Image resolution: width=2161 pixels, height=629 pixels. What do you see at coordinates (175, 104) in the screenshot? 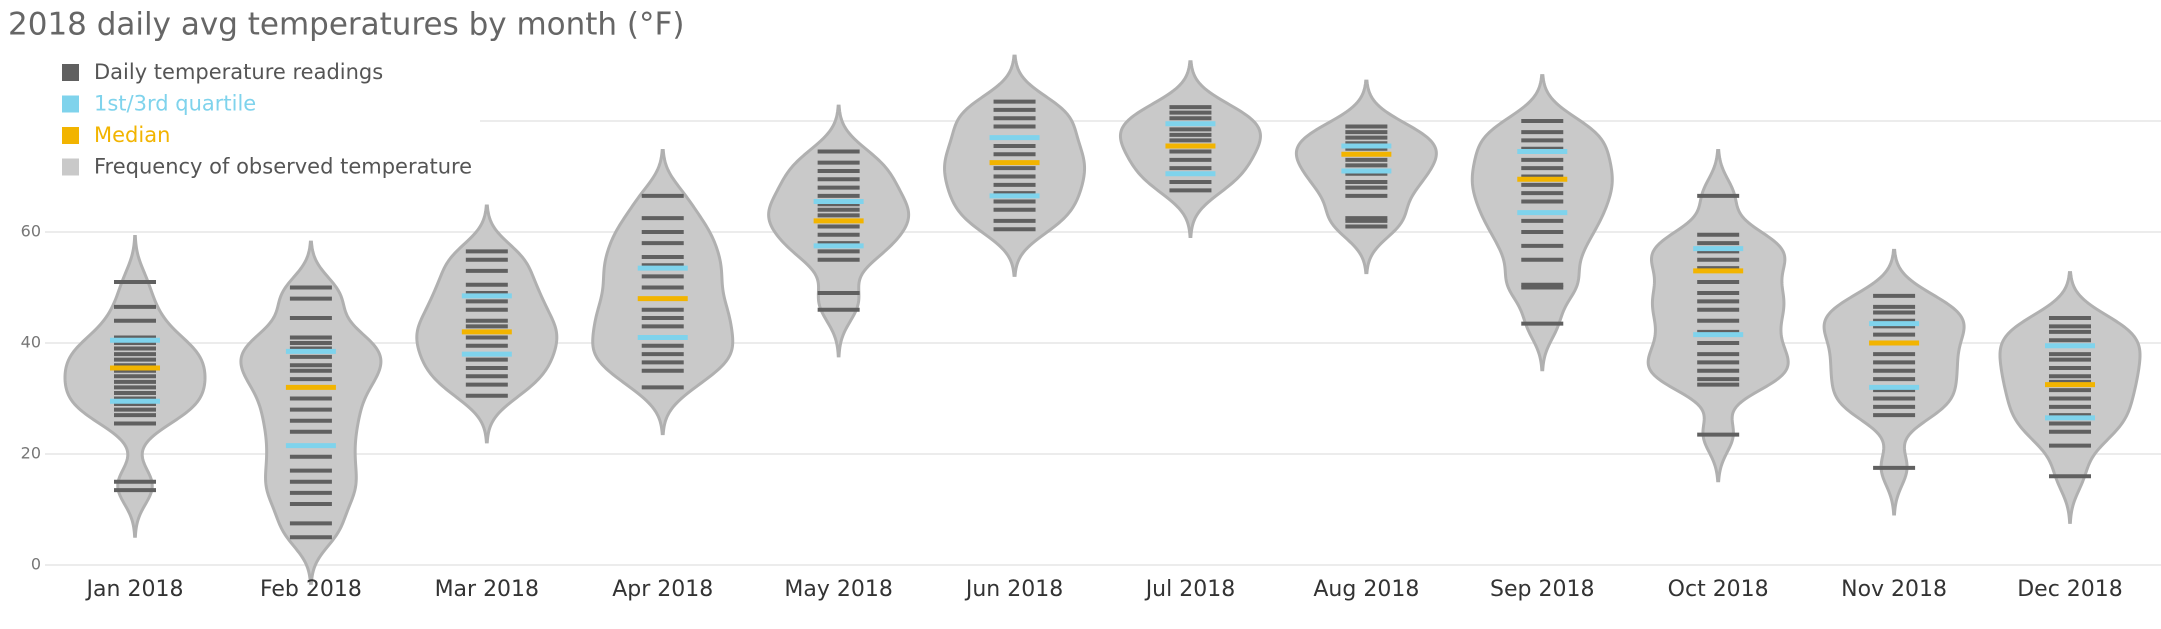
I see `legend-label: 1st/3rd quartile` at bounding box center [175, 104].